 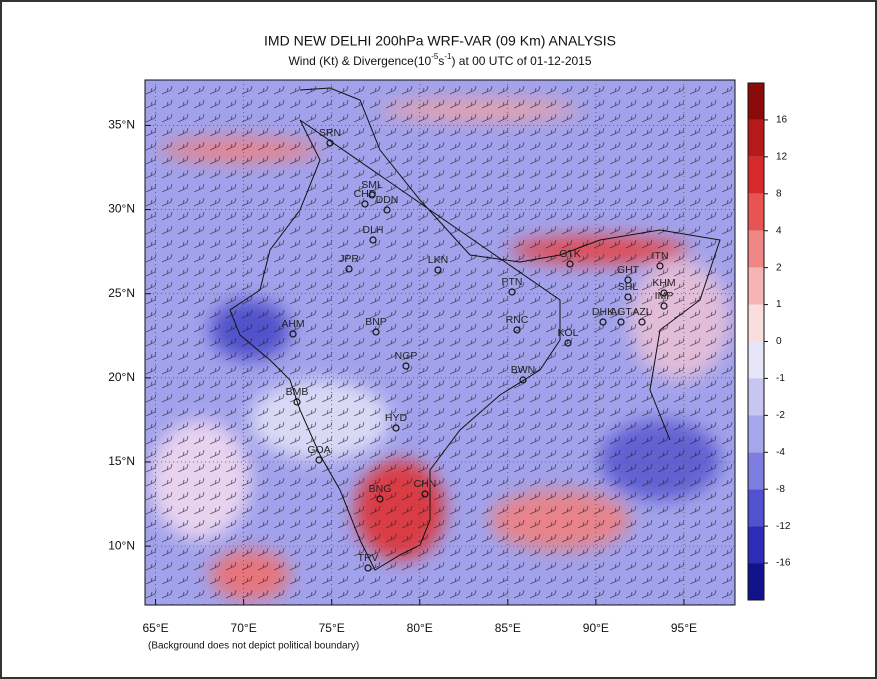 I want to click on colorbar-label: -8, so click(x=780, y=489).